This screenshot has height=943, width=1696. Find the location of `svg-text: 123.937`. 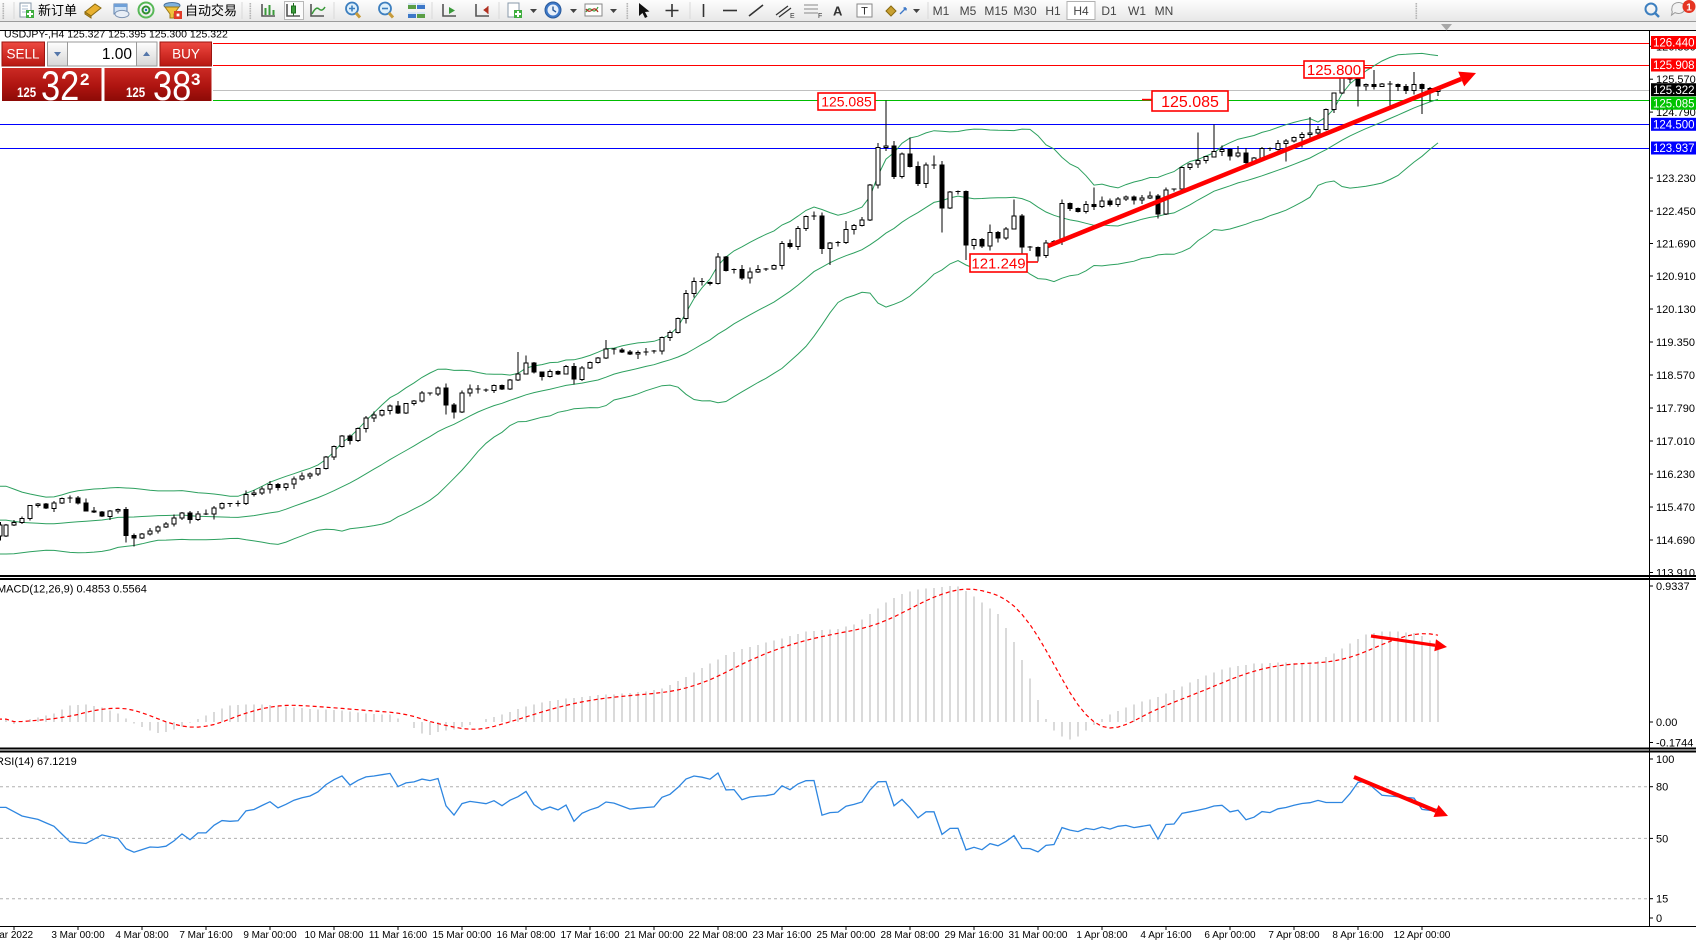

svg-text: 123.937 is located at coordinates (1674, 149).